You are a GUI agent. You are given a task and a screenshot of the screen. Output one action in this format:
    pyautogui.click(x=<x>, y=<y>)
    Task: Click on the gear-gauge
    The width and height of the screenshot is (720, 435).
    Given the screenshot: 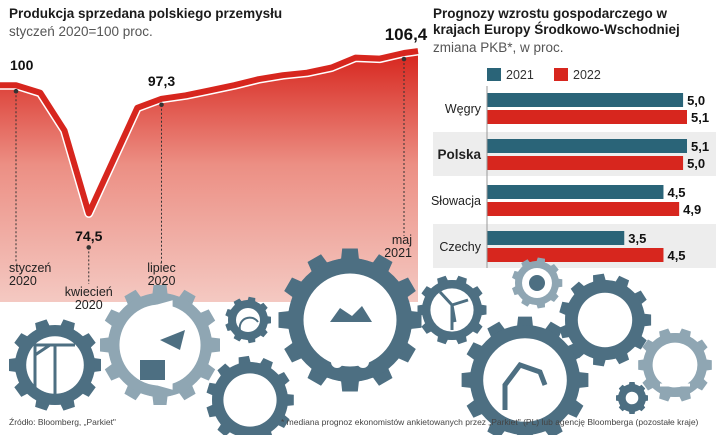 What is the action you would take?
    pyautogui.click(x=248, y=320)
    